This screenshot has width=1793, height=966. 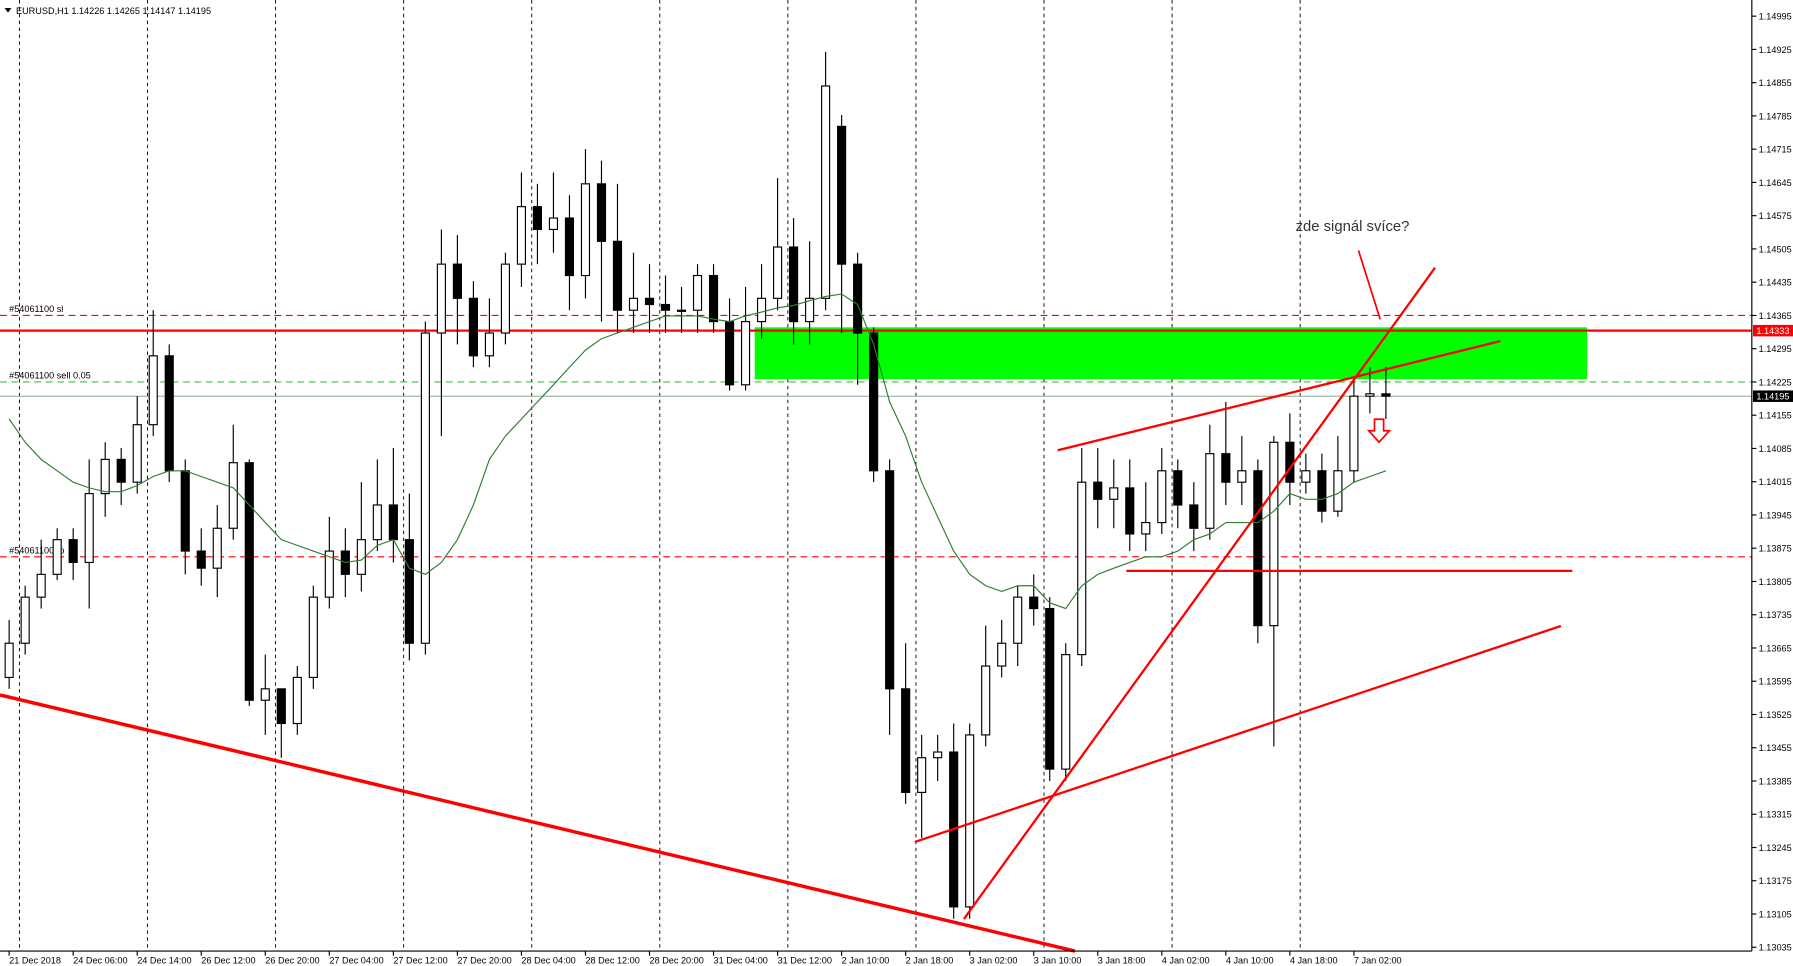 I want to click on y-tick-label: 1.14995, so click(x=1775, y=17).